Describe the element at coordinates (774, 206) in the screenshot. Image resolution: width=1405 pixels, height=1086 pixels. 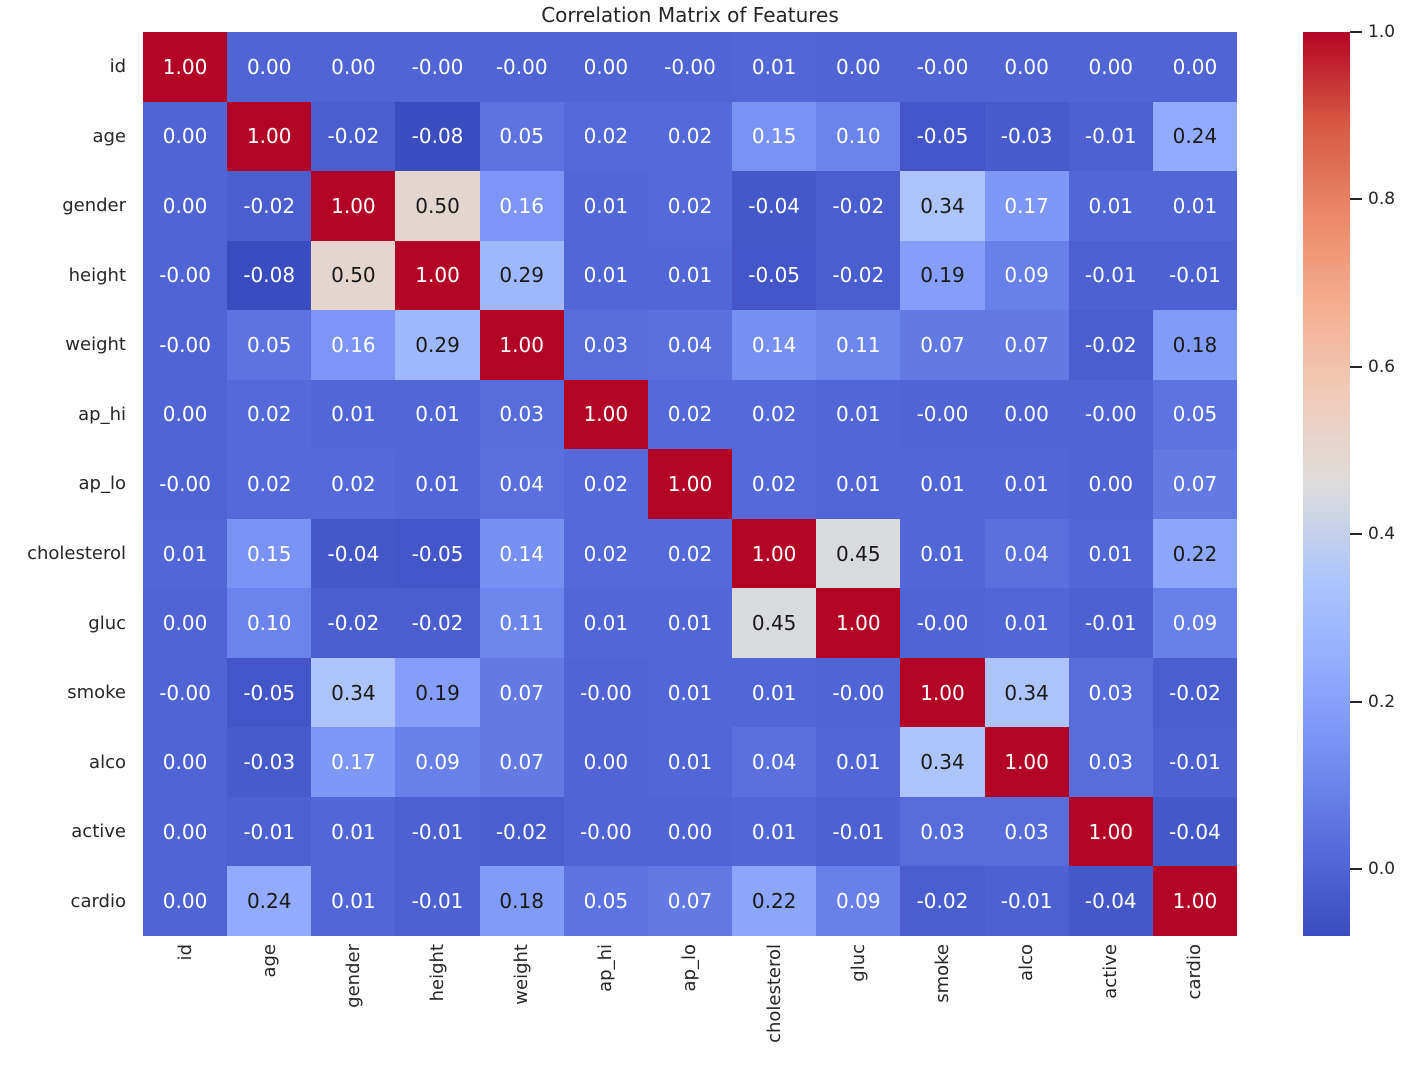
I see `heatmap-cell-gender-cholesterol: -0.04` at that location.